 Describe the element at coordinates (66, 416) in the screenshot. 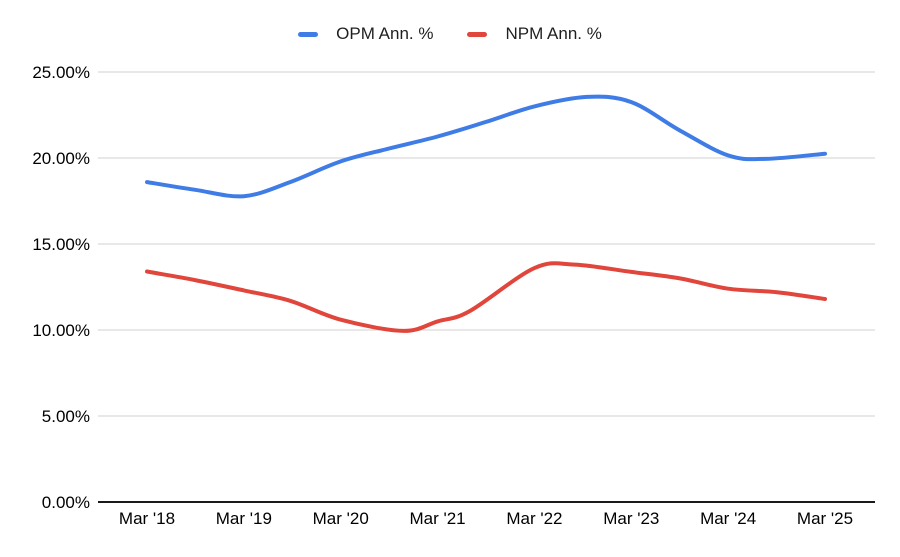

I see `y-tick-label: 5.00%` at that location.